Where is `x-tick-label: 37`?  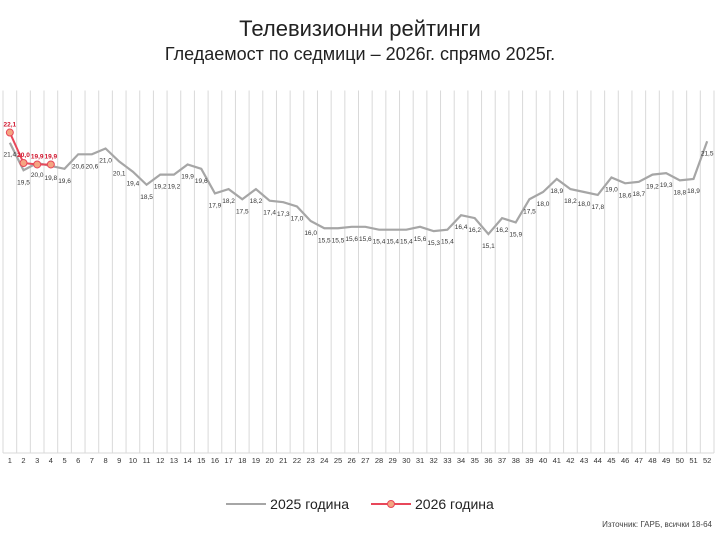
x-tick-label: 37 is located at coordinates (502, 460).